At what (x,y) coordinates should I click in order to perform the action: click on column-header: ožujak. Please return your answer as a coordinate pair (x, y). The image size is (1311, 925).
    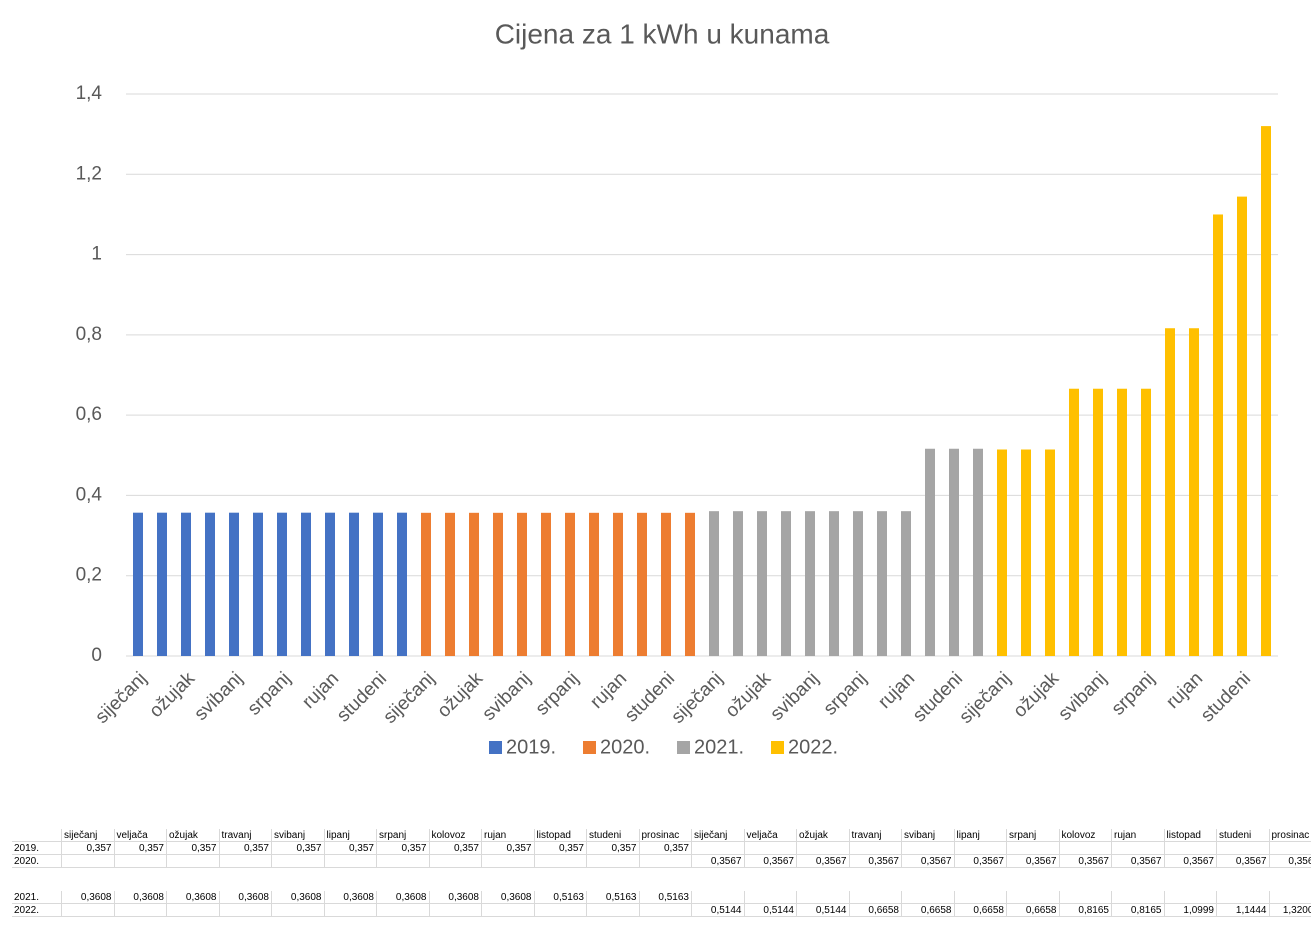
    Looking at the image, I should click on (823, 835).